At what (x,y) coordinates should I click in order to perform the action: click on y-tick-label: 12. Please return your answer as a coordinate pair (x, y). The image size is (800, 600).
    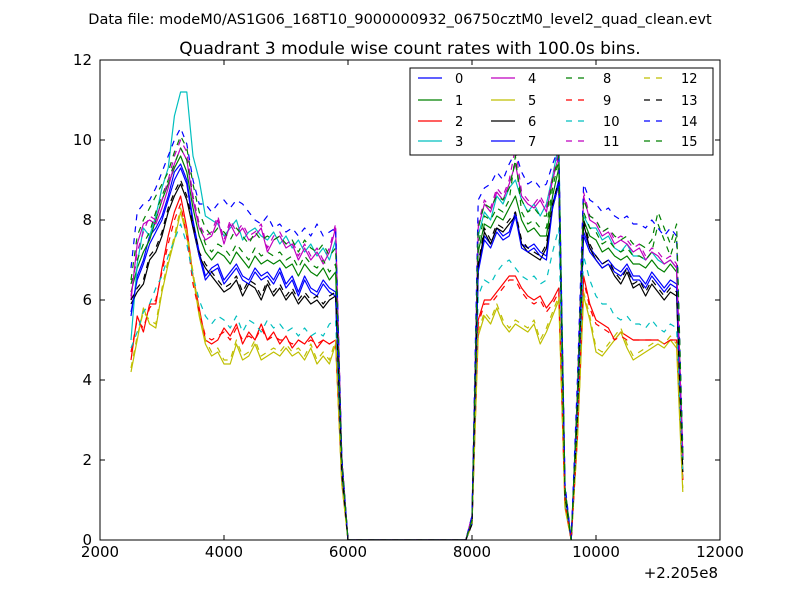
    Looking at the image, I should click on (82, 60).